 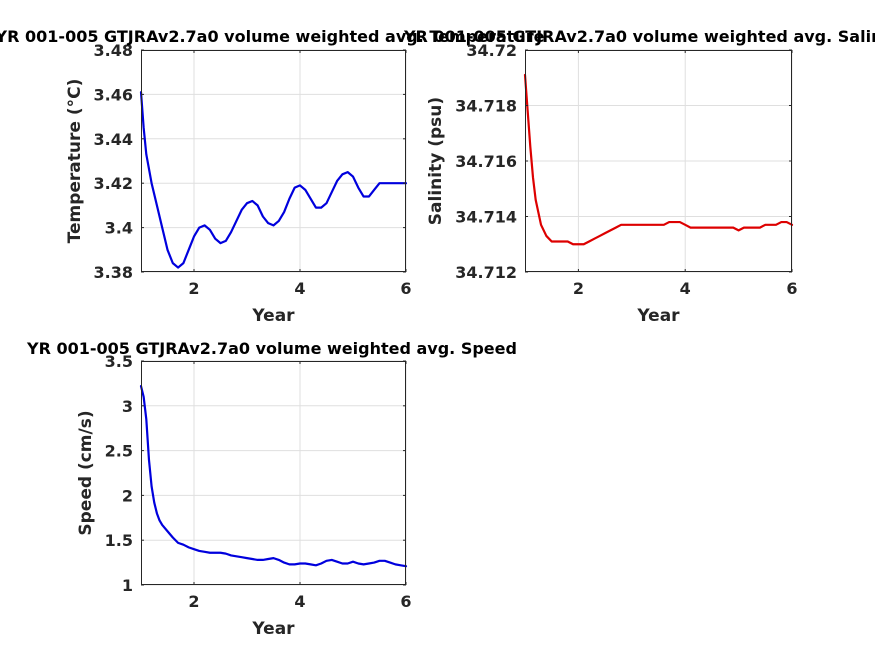 I want to click on speed-y-tick-label: 2.5, so click(x=119, y=451).